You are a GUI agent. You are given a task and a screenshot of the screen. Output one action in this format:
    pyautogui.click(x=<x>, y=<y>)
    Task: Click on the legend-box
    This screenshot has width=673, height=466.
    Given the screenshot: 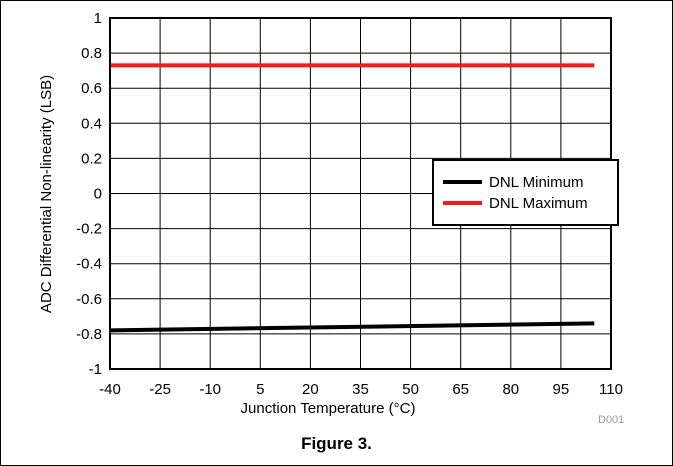 What is the action you would take?
    pyautogui.click(x=525, y=192)
    